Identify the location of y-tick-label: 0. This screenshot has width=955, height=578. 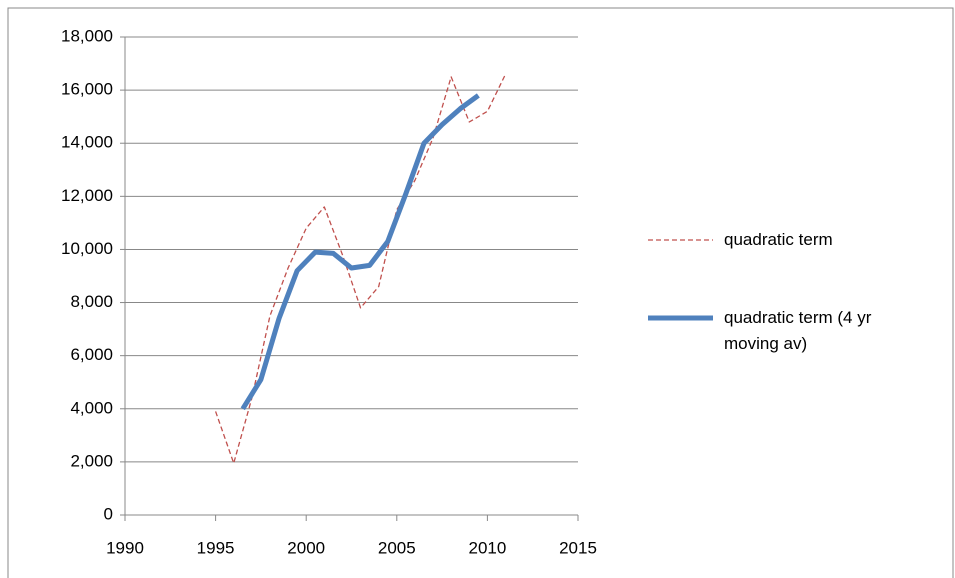
(108, 513).